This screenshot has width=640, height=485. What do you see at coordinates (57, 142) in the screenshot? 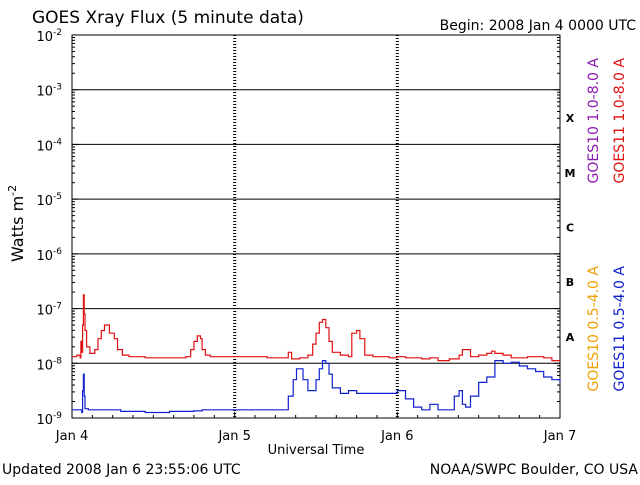
I see `y-tick-label-exponent: -4` at bounding box center [57, 142].